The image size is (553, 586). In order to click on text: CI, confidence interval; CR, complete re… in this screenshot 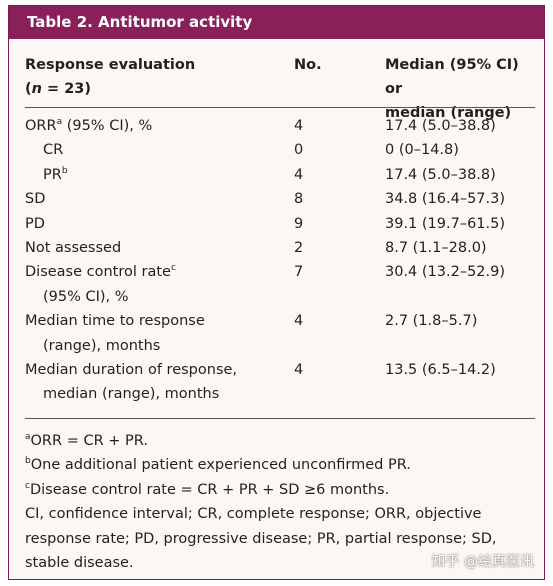, I will do `click(261, 539)`.